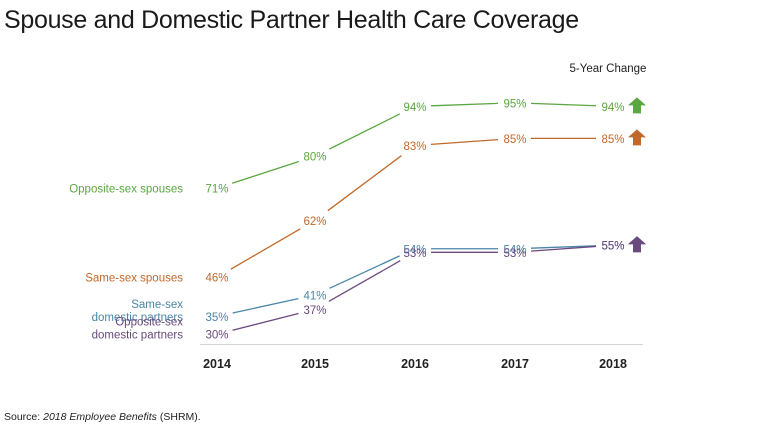 This screenshot has height=431, width=767. Describe the element at coordinates (637, 244) in the screenshot. I see `opposite-sex-domestic-partners-change-up-arrow-icon` at that location.